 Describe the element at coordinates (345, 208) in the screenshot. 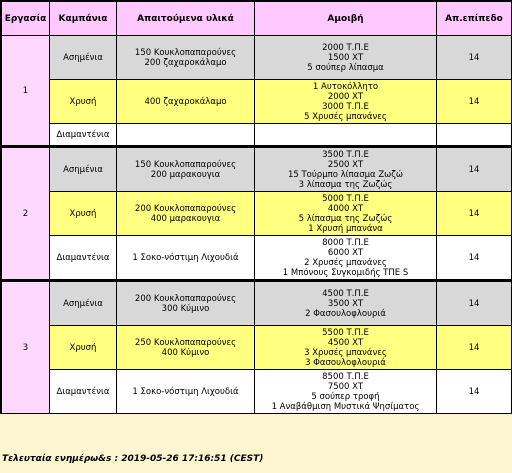

I see `reward-cell-line: 4000 ΧΤ` at that location.